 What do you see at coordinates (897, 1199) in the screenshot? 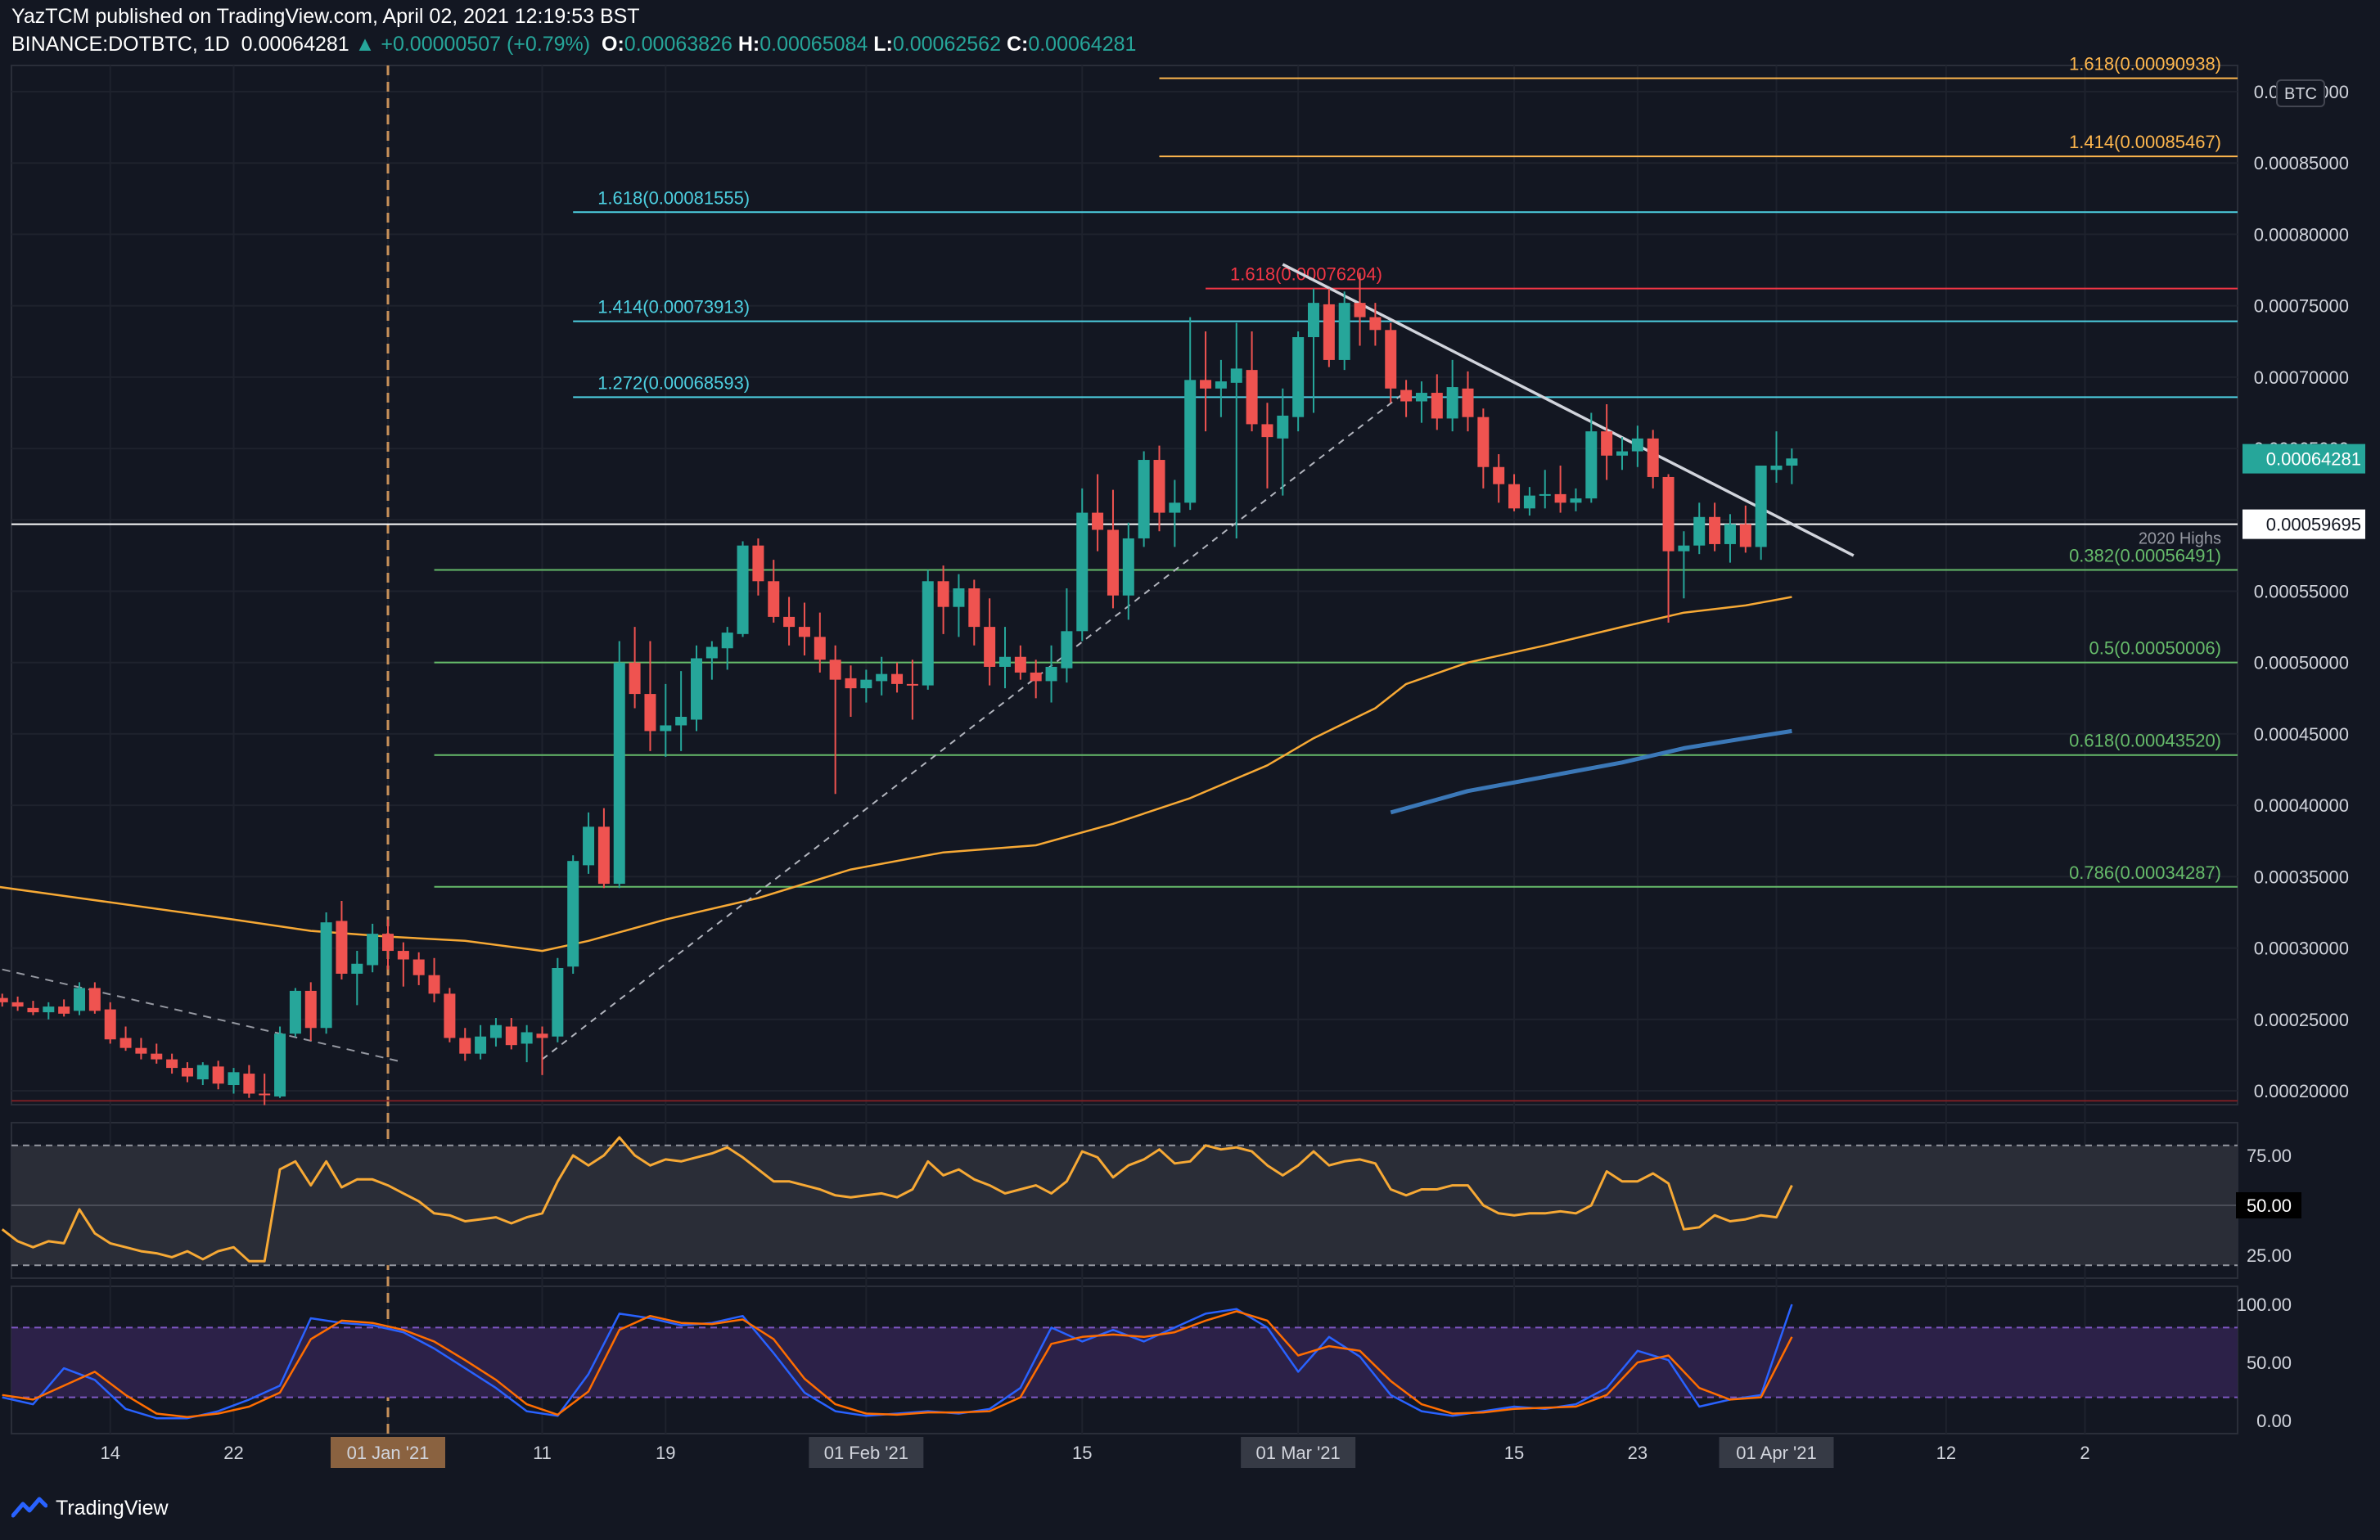
I see `rsi-line` at bounding box center [897, 1199].